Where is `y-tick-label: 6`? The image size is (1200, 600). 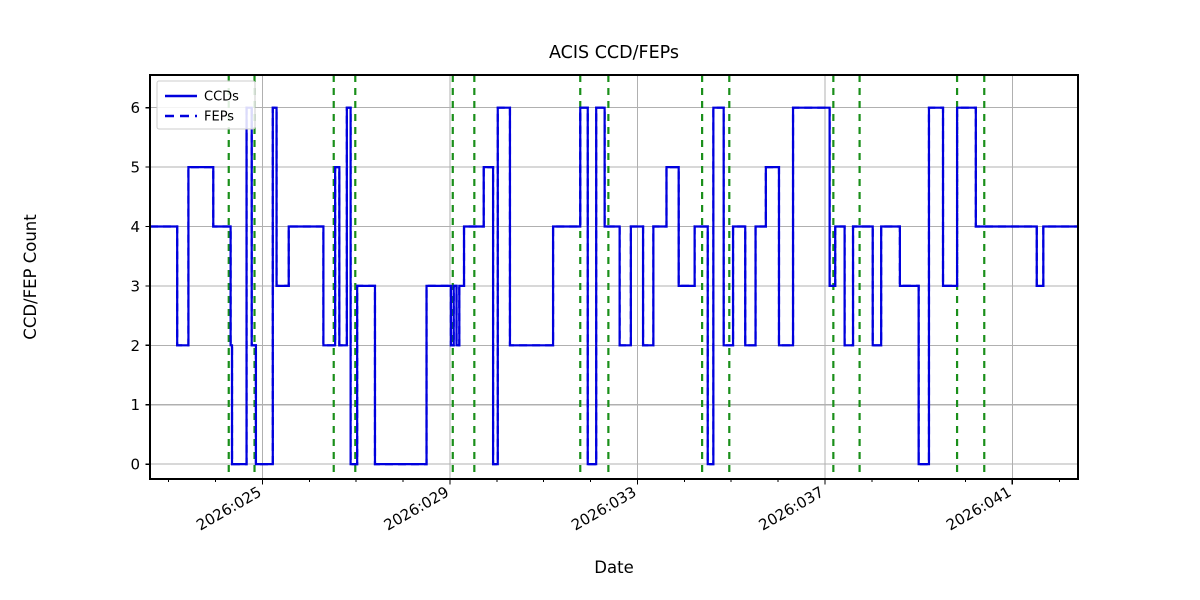 y-tick-label: 6 is located at coordinates (135, 108).